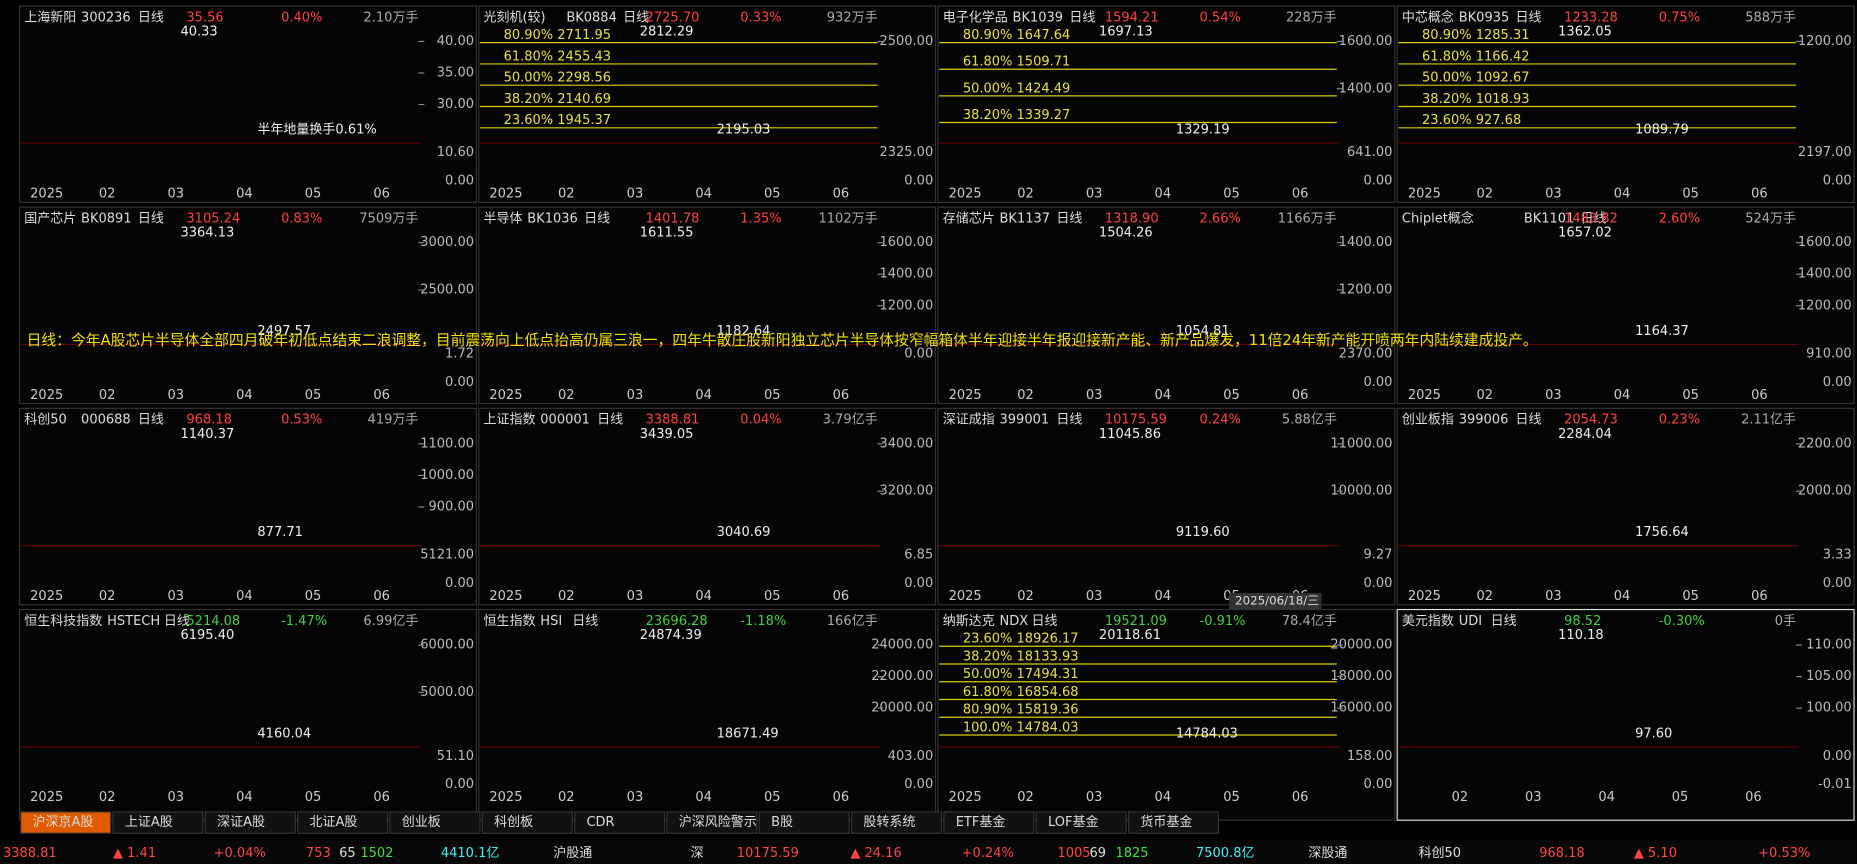 The height and width of the screenshot is (864, 1857). What do you see at coordinates (889, 822) in the screenshot?
I see `tab-label: 股转系统` at bounding box center [889, 822].